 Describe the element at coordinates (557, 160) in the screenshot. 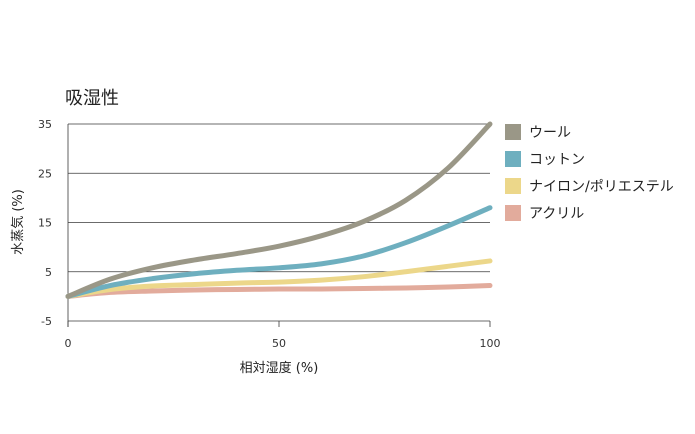

I see `legend-label: コットン` at that location.